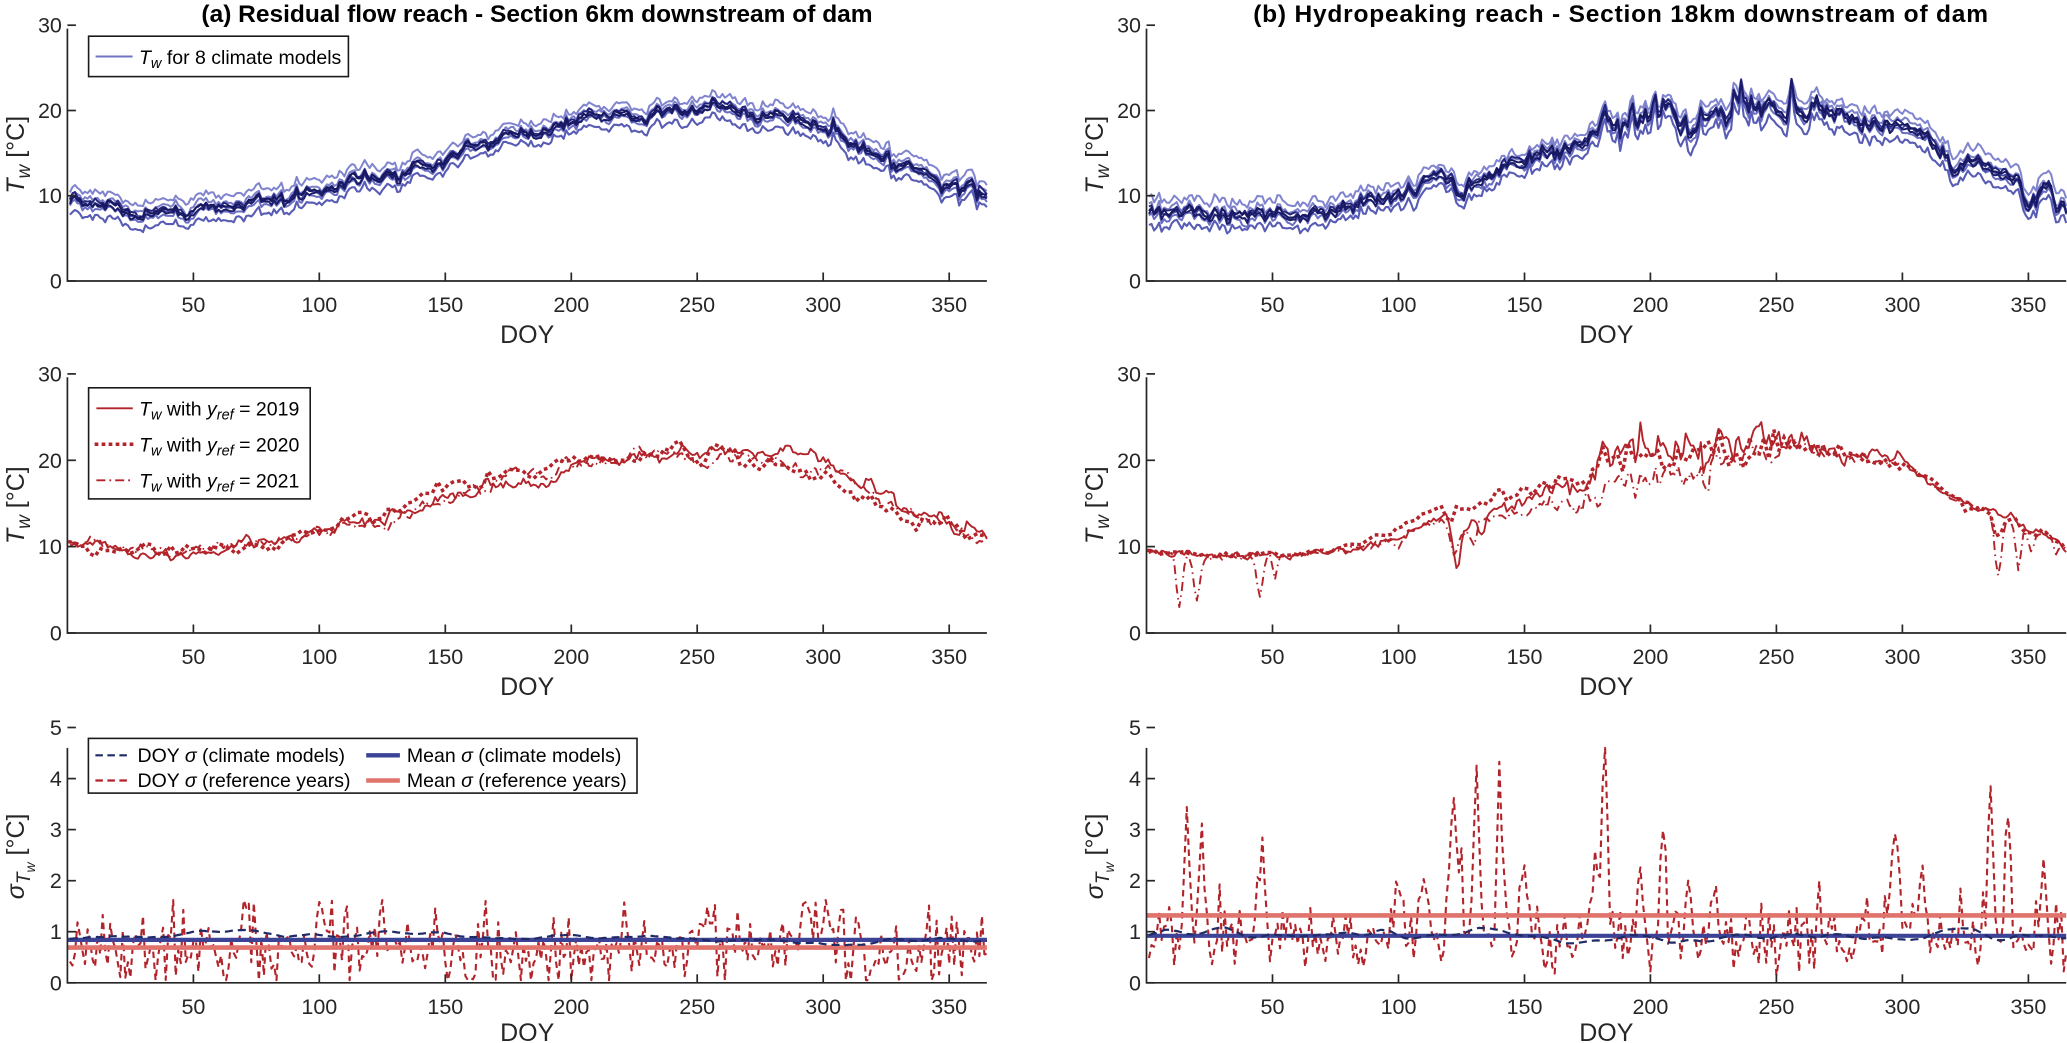 This screenshot has width=2067, height=1043. What do you see at coordinates (242, 756) in the screenshot?
I see `svg-text: DOY σ (climate models)` at bounding box center [242, 756].